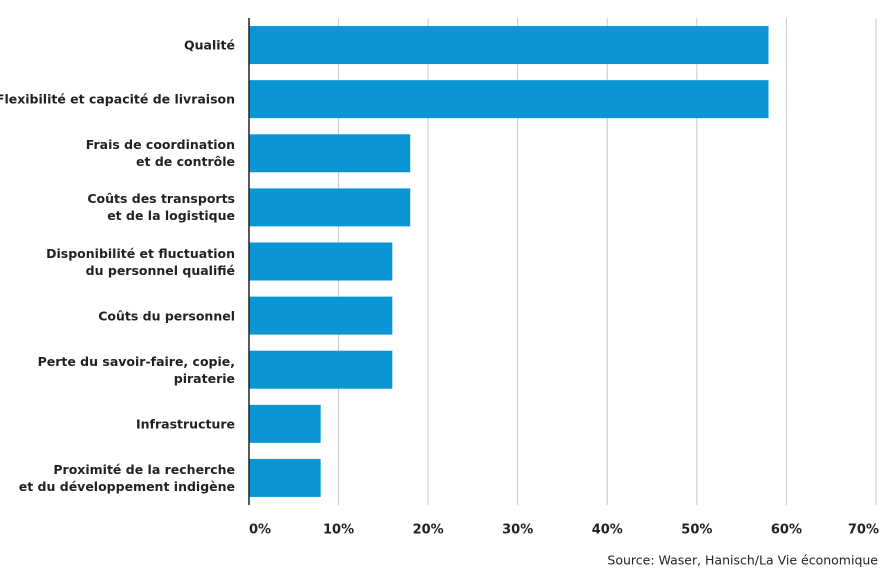  Describe the element at coordinates (786, 530) in the screenshot. I see `x-tick-label: 60%` at that location.